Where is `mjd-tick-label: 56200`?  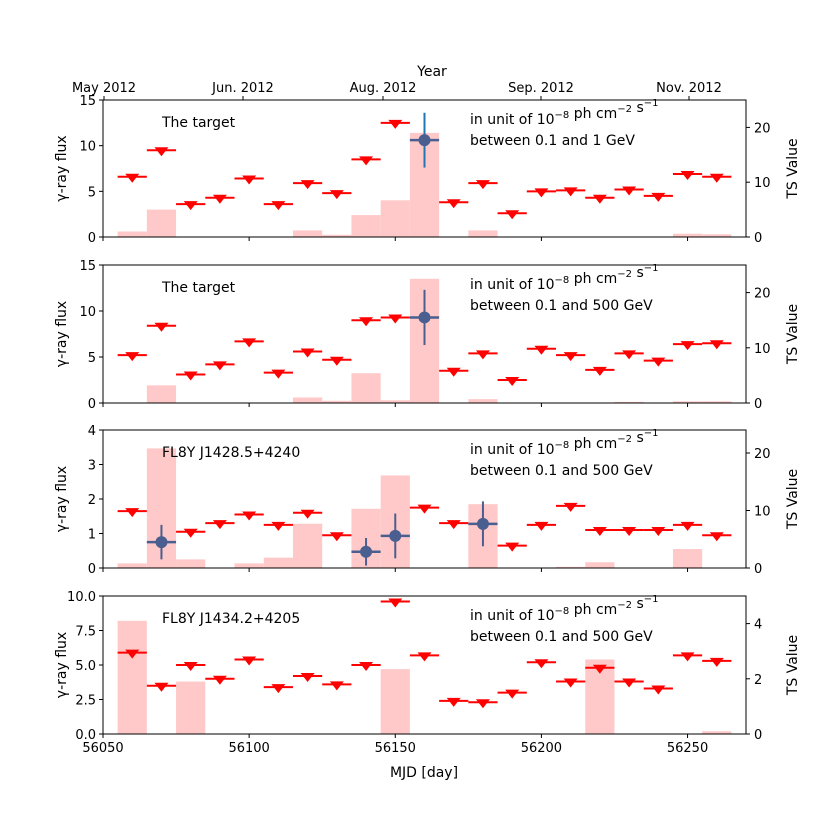
mjd-tick-label: 56200 is located at coordinates (541, 748).